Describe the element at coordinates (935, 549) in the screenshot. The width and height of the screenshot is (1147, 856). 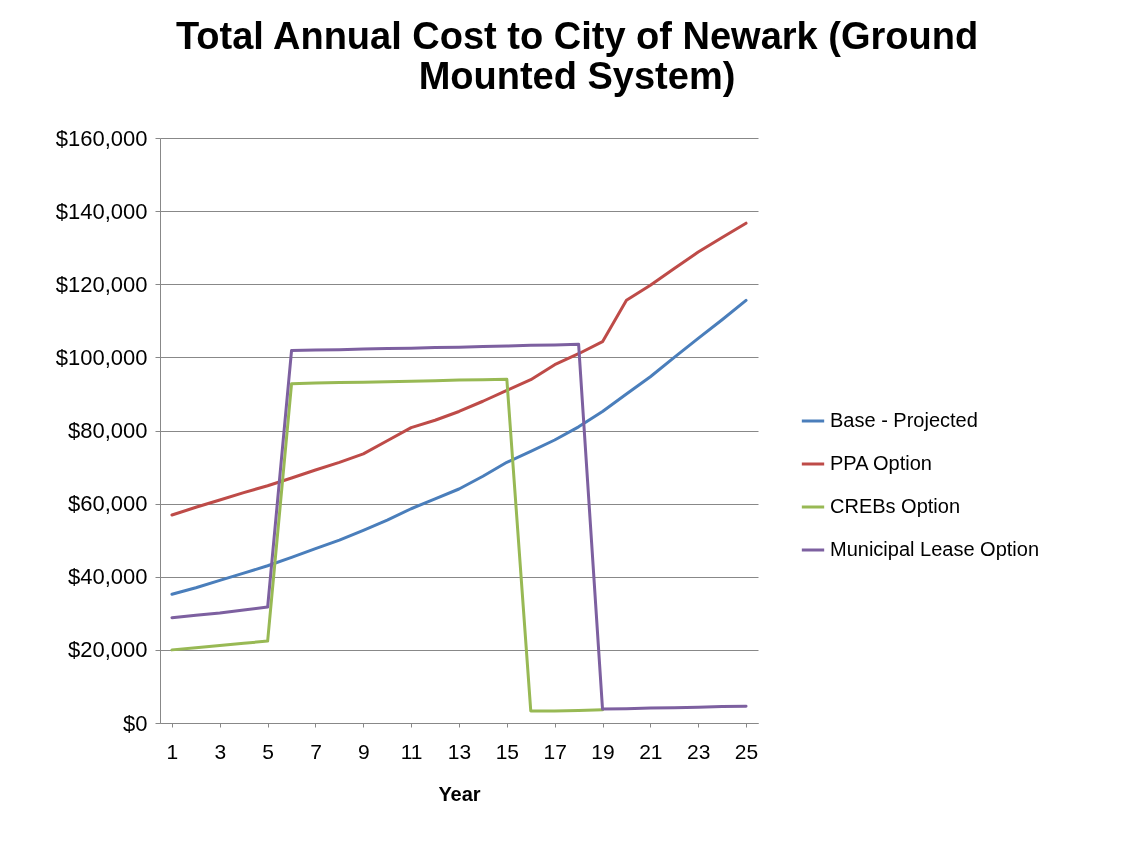
I see `legend-label: Municipal Lease Option` at that location.